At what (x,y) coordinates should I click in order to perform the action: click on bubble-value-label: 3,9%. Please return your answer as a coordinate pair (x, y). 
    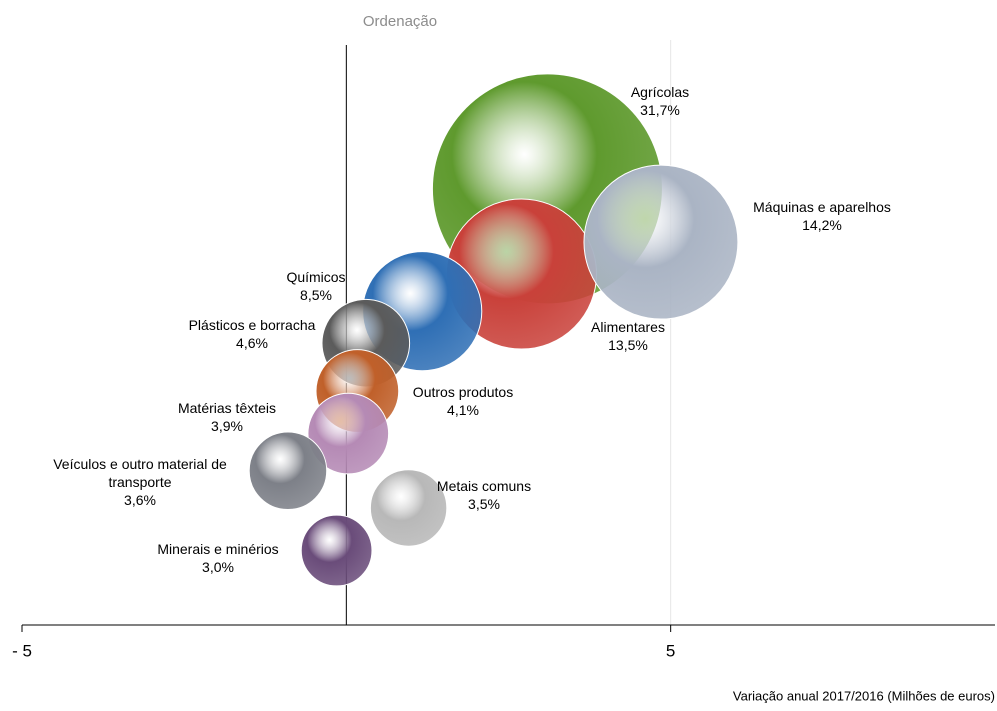
    Looking at the image, I should click on (227, 426).